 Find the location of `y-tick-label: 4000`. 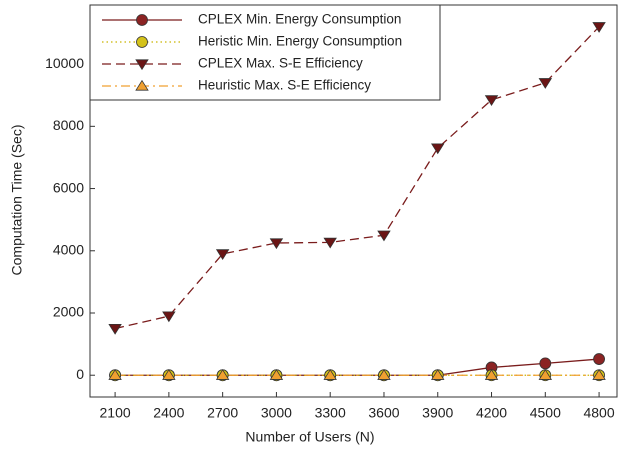

y-tick-label: 4000 is located at coordinates (68, 249).